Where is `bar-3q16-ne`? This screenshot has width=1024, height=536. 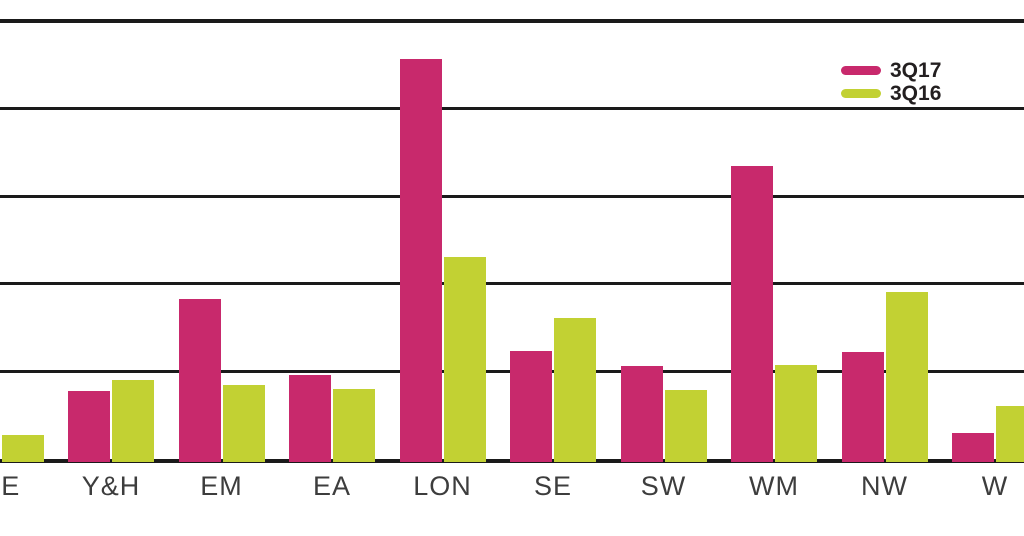 bar-3q16-ne is located at coordinates (22, 448).